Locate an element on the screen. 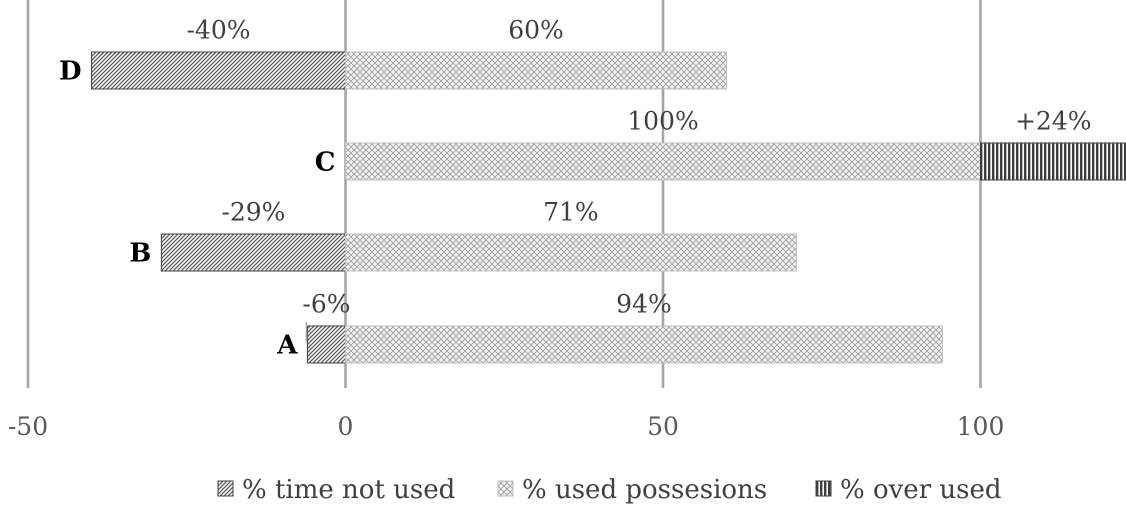  legend-label: % time not used is located at coordinates (348, 490).